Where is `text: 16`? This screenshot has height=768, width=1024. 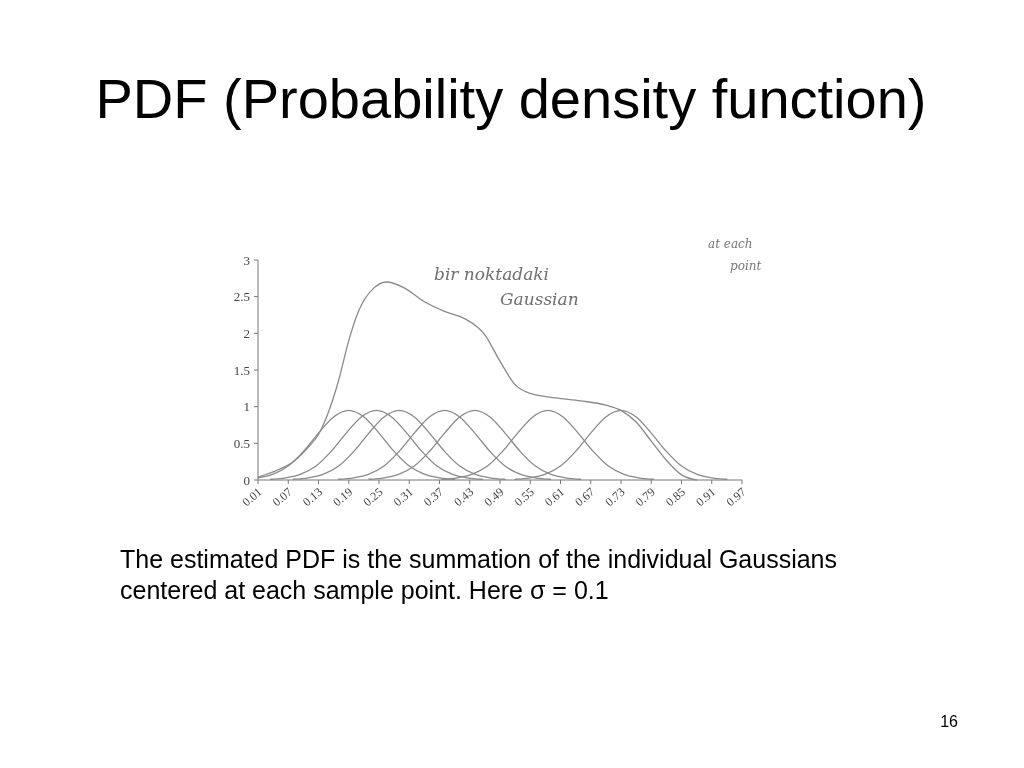 text: 16 is located at coordinates (949, 721).